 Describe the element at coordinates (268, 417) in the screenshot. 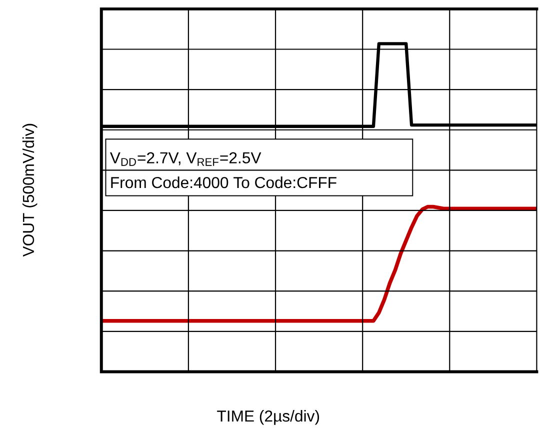

I see `x-axis-title: TIME (2µs/div)` at that location.